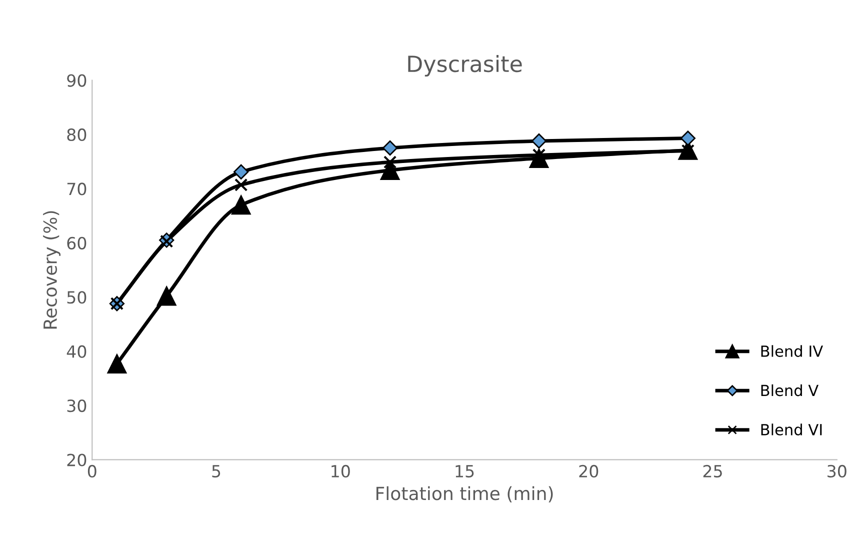 The width and height of the screenshot is (861, 546). Describe the element at coordinates (76, 189) in the screenshot. I see `y-tick-label: 70` at that location.